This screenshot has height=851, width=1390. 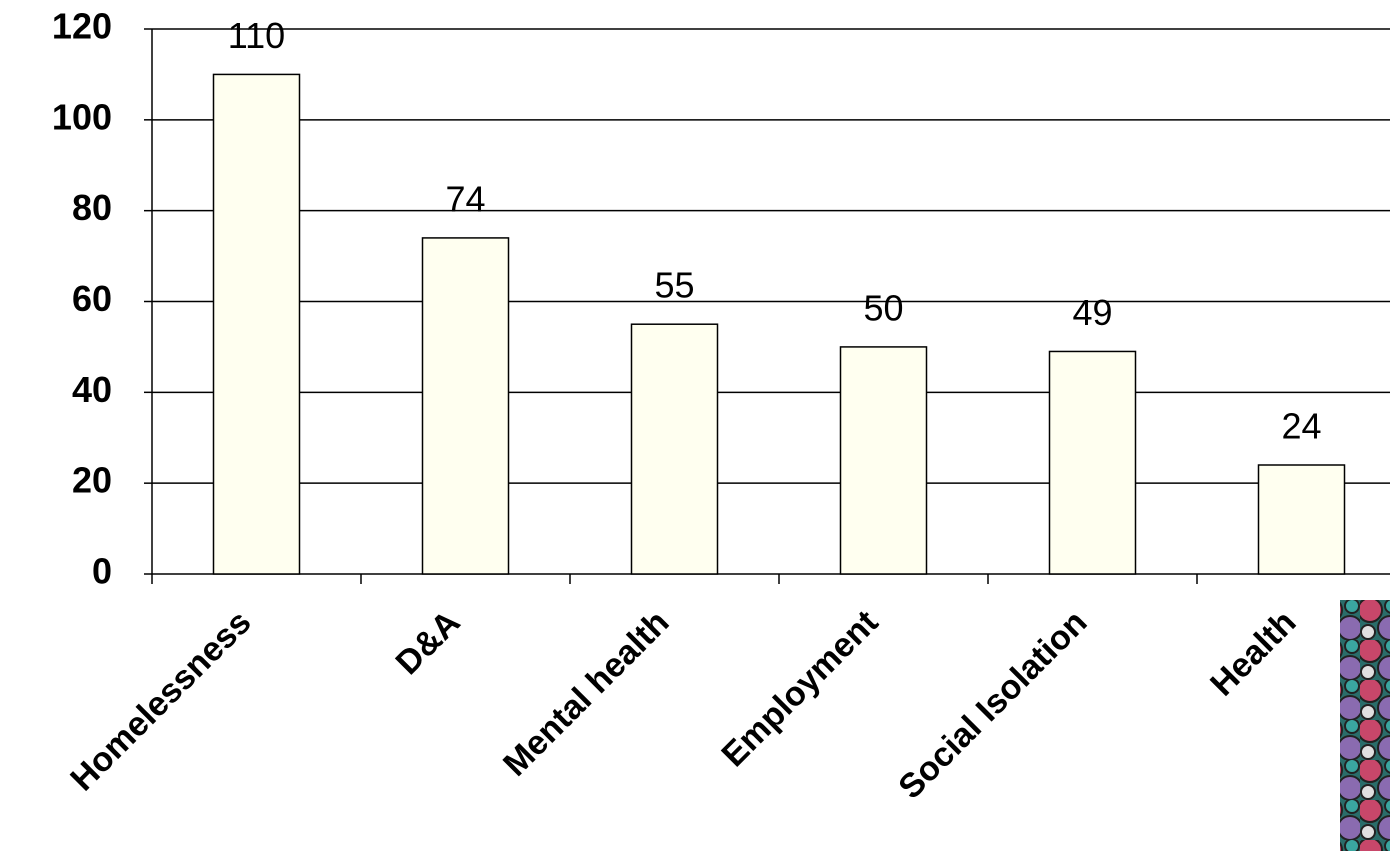 I want to click on value-label: 49, so click(x=1092, y=312).